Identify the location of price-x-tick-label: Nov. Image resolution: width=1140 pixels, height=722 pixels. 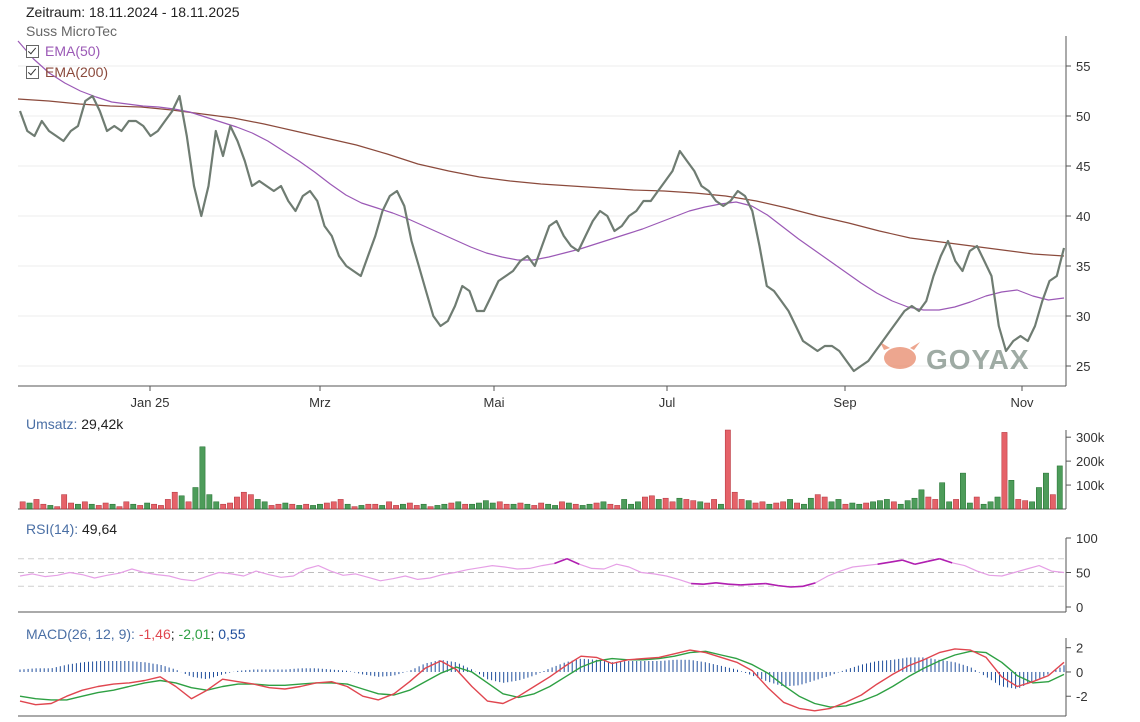
(1022, 402).